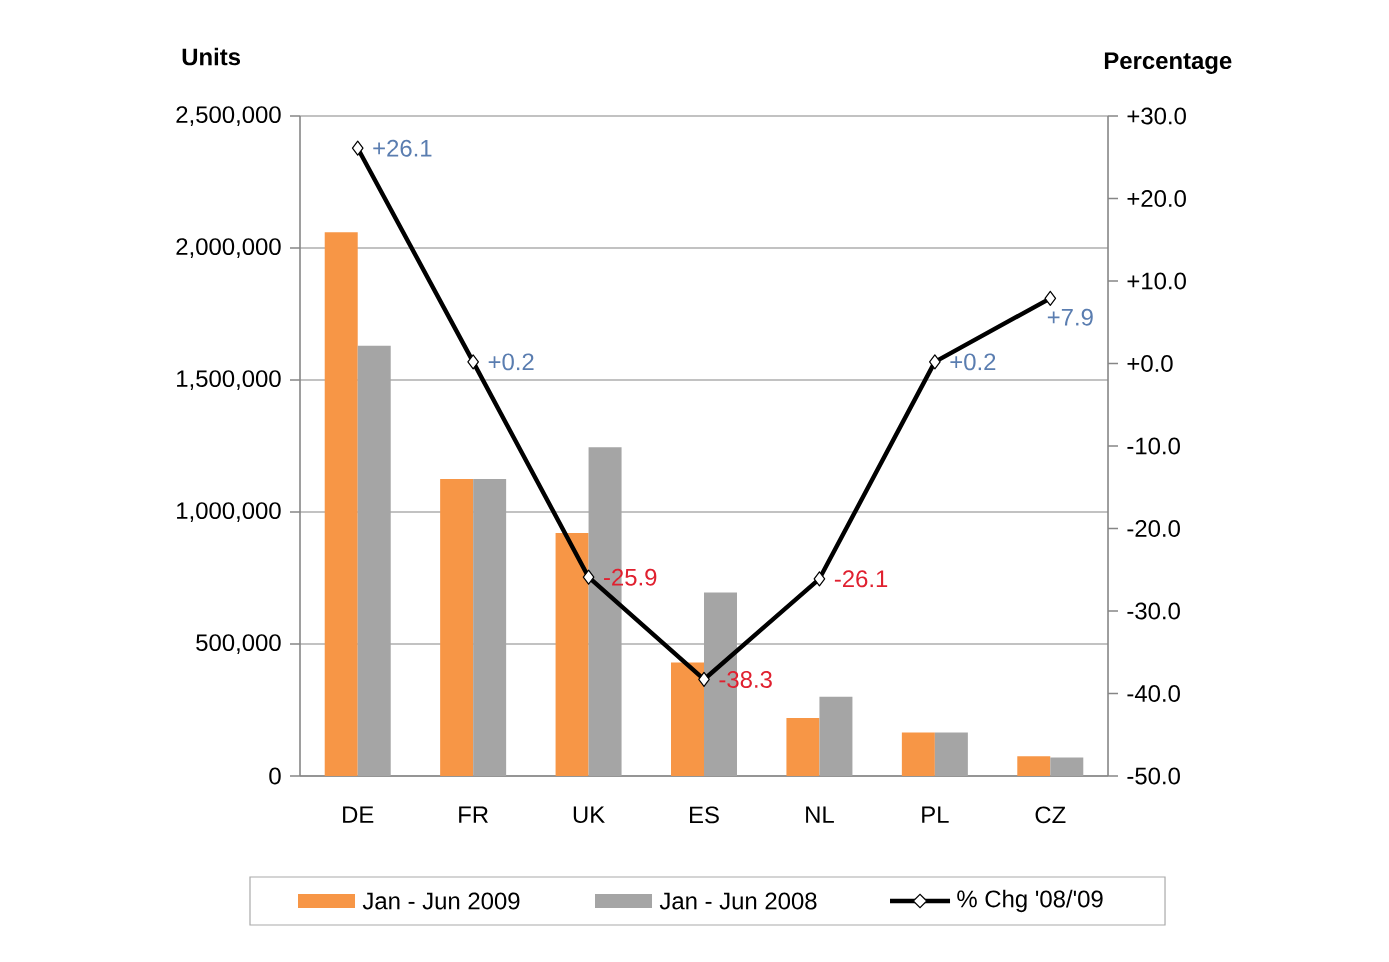 The image size is (1389, 962). I want to click on y2-tick-label: +30.0, so click(1156, 116).